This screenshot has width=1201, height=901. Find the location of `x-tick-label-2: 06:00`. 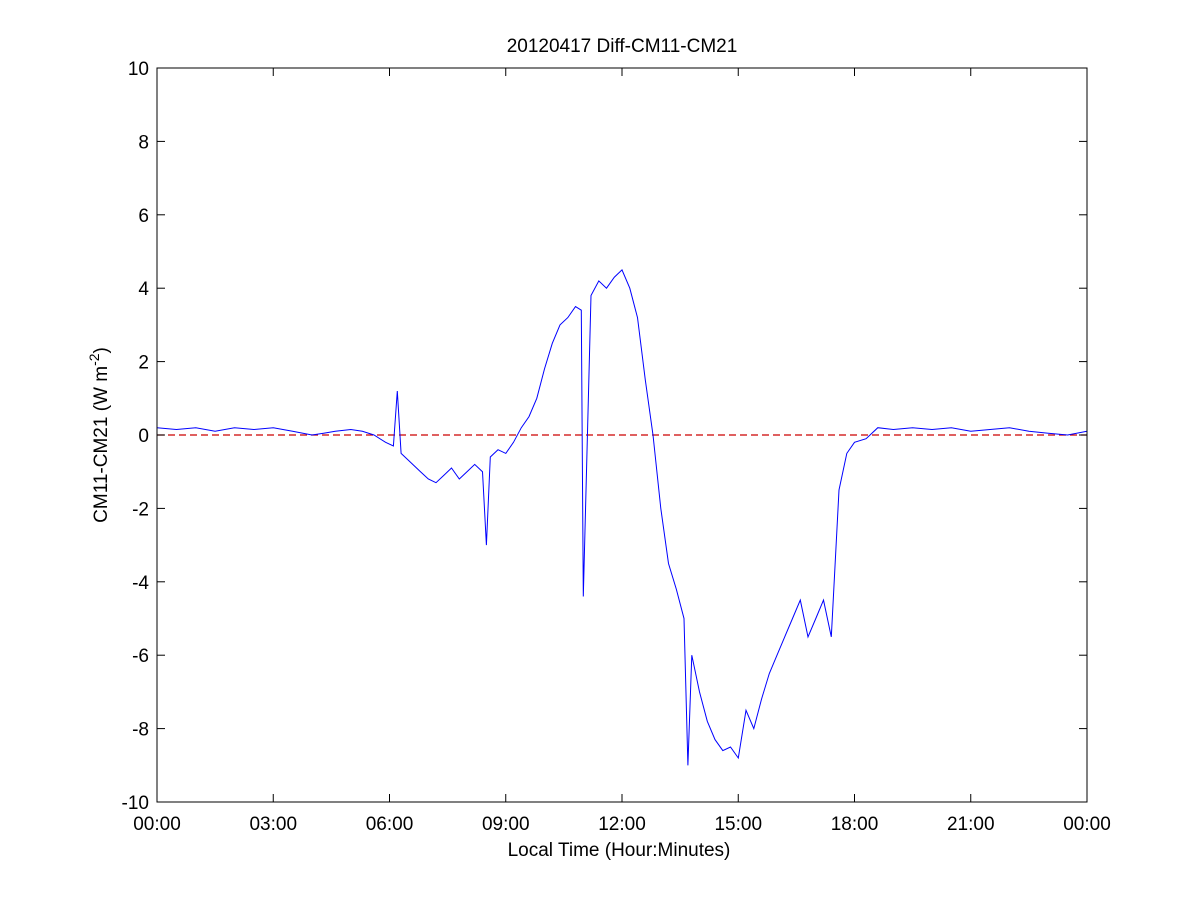

x-tick-label-2: 06:00 is located at coordinates (390, 824).